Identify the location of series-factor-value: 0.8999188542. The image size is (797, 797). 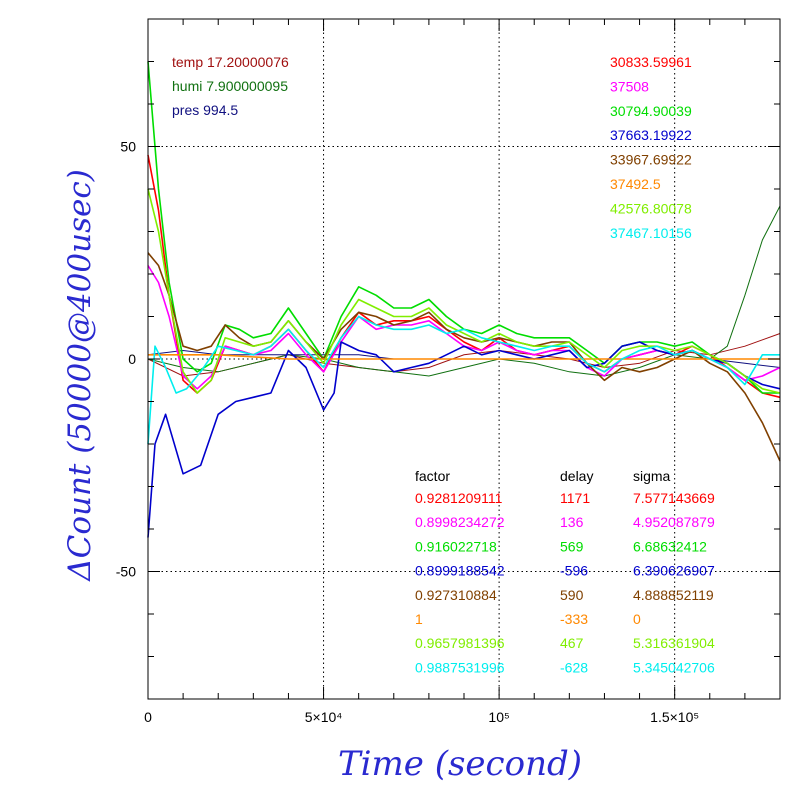
(460, 571).